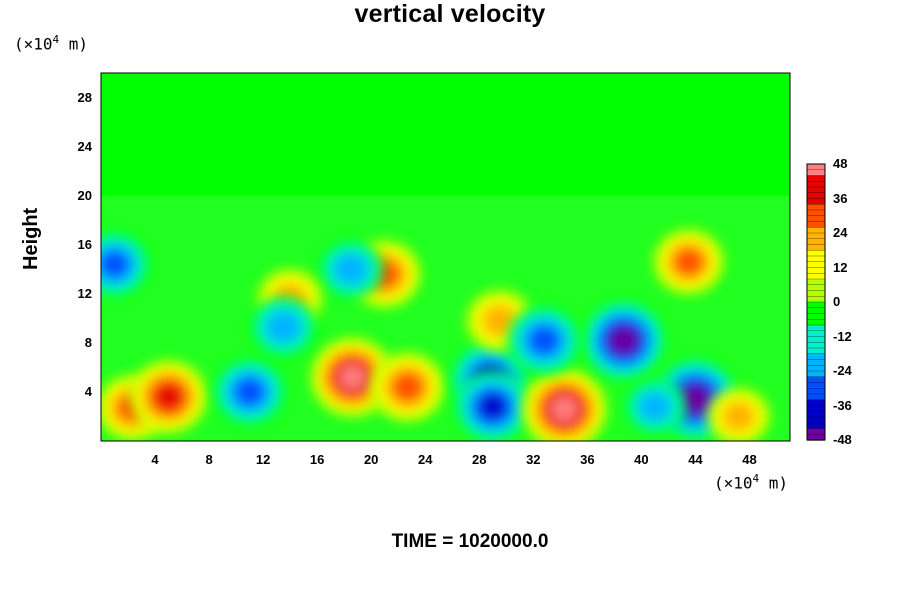  What do you see at coordinates (155, 459) in the screenshot?
I see `x-tick-label: 4` at bounding box center [155, 459].